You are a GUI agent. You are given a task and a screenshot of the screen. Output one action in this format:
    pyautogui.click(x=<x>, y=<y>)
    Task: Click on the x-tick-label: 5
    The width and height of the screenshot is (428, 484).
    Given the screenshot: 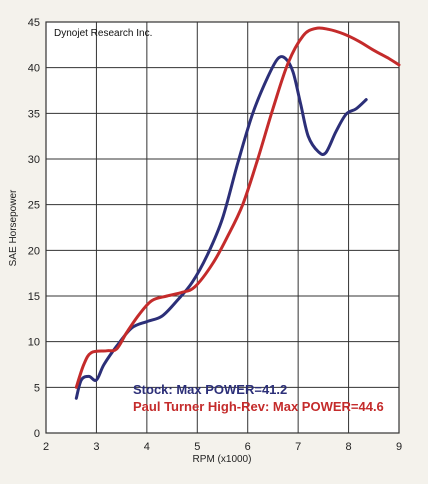 What is the action you would take?
    pyautogui.click(x=197, y=447)
    